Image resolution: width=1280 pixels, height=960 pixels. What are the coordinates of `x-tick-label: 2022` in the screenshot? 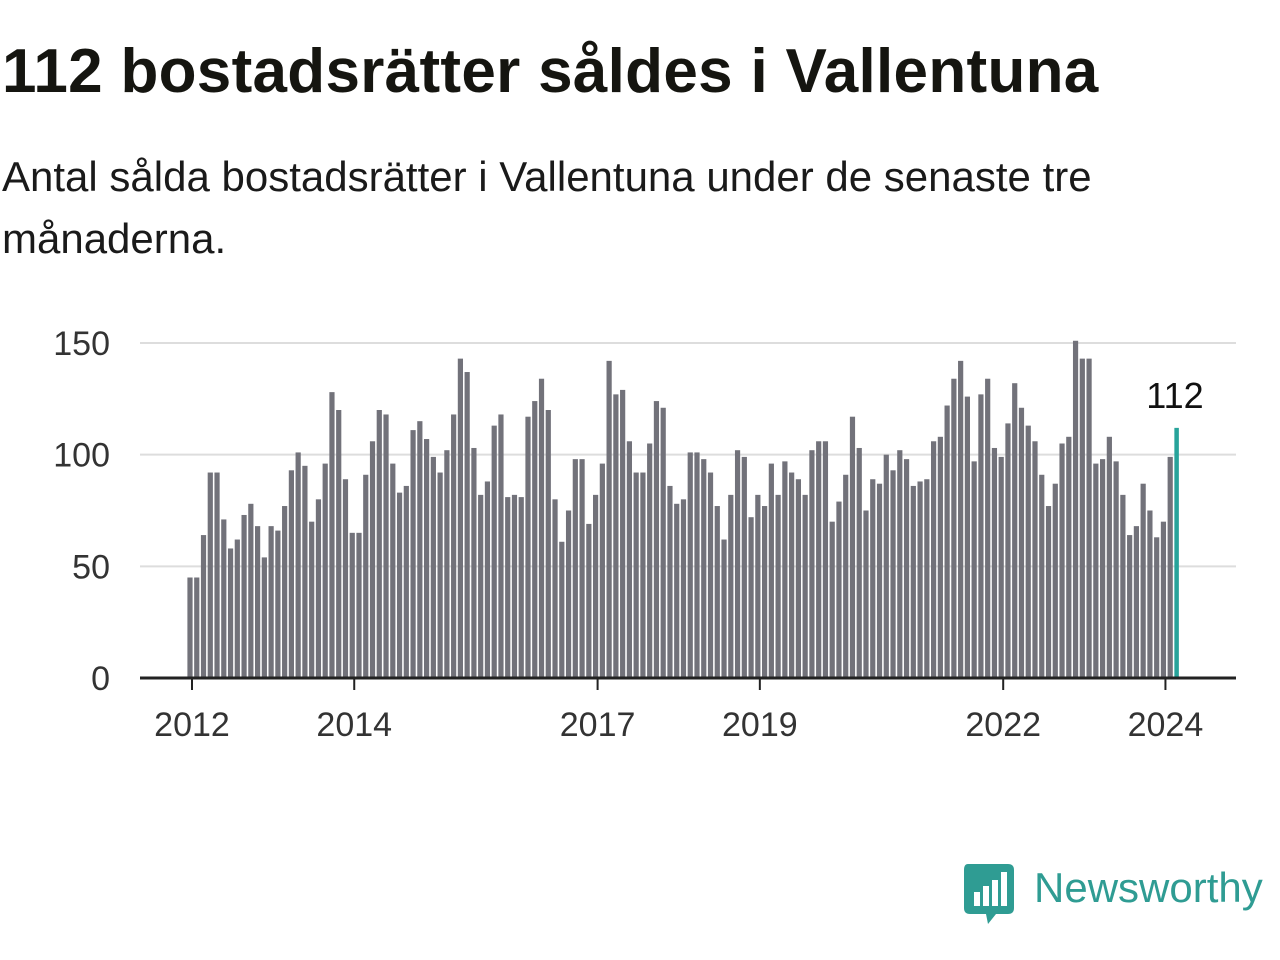 It's located at (1003, 725).